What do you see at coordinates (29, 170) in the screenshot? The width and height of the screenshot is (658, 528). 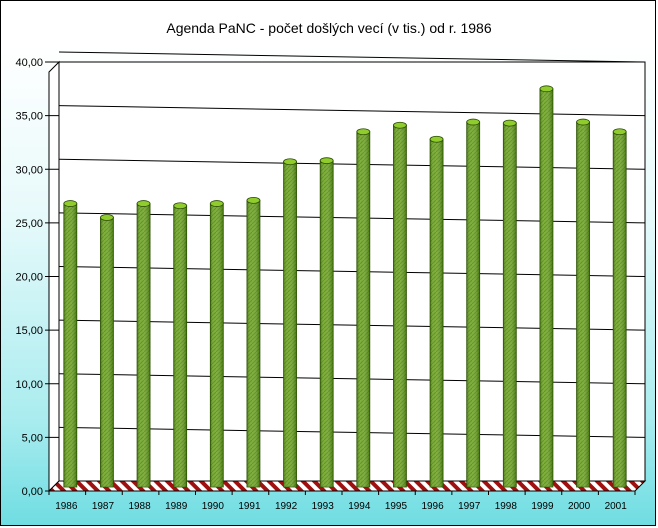 I see `y-tick-label: 30,00` at bounding box center [29, 170].